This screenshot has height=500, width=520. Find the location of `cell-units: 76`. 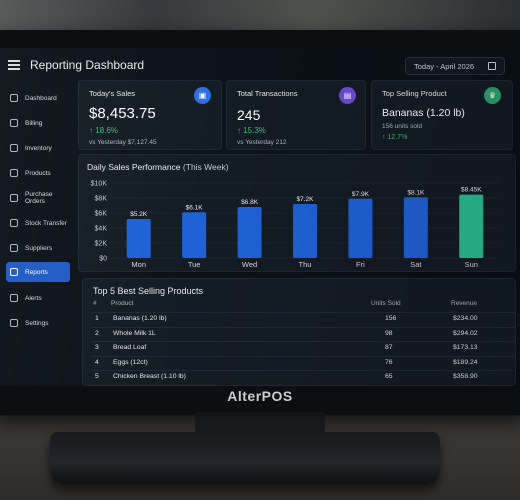

cell-units: 76 is located at coordinates (389, 362).